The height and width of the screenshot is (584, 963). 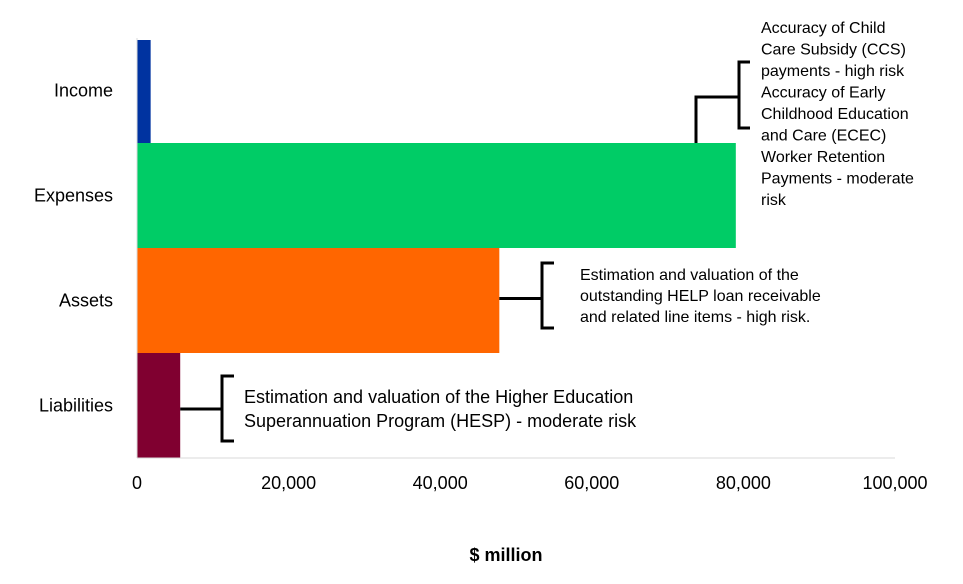 I want to click on bar-income, so click(x=144, y=91).